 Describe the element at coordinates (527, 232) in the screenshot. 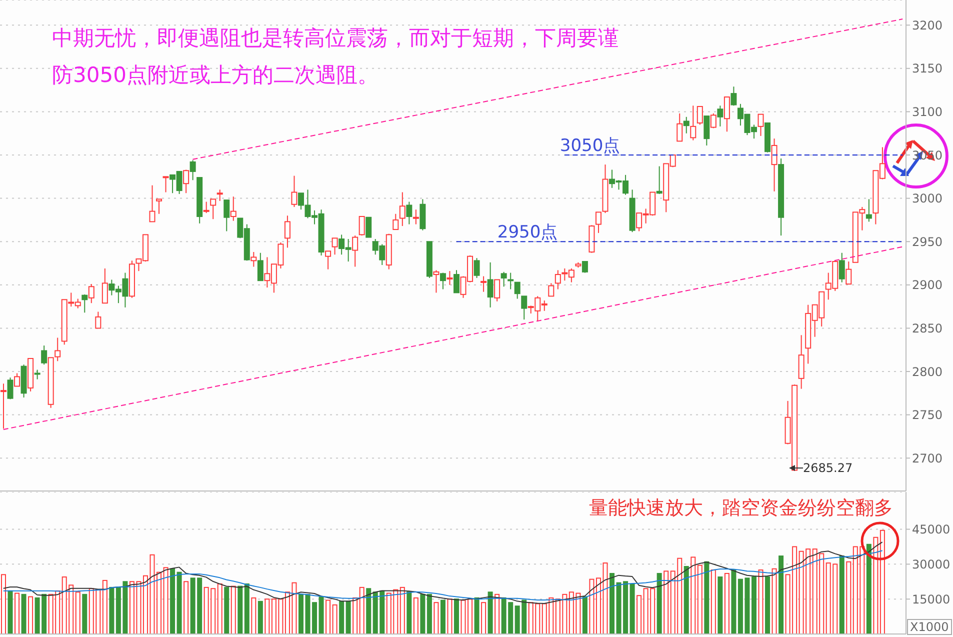

I see `ref-line-label: 2950点` at that location.